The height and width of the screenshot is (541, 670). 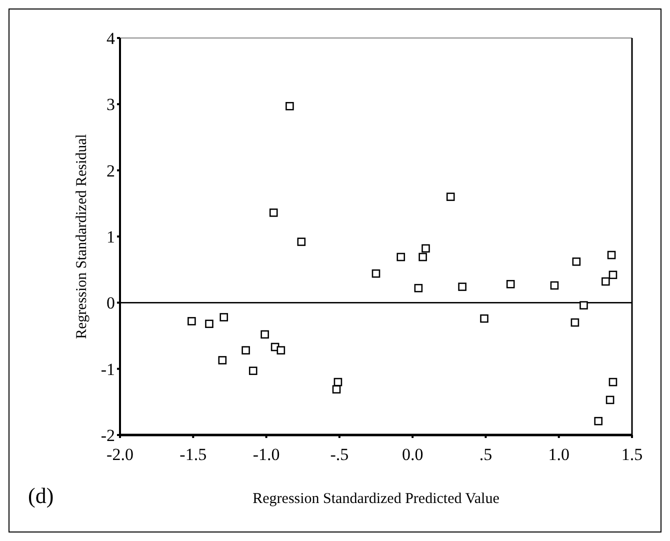 I want to click on y-tick-label: 3, so click(x=110, y=104).